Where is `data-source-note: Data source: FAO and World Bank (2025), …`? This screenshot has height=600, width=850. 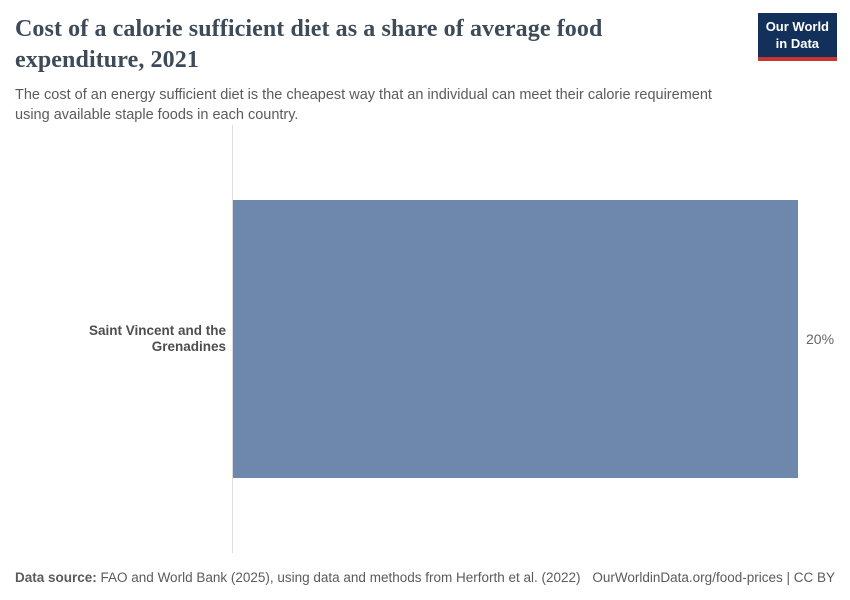
data-source-note: Data source: FAO and World Bank (2025), … is located at coordinates (298, 578).